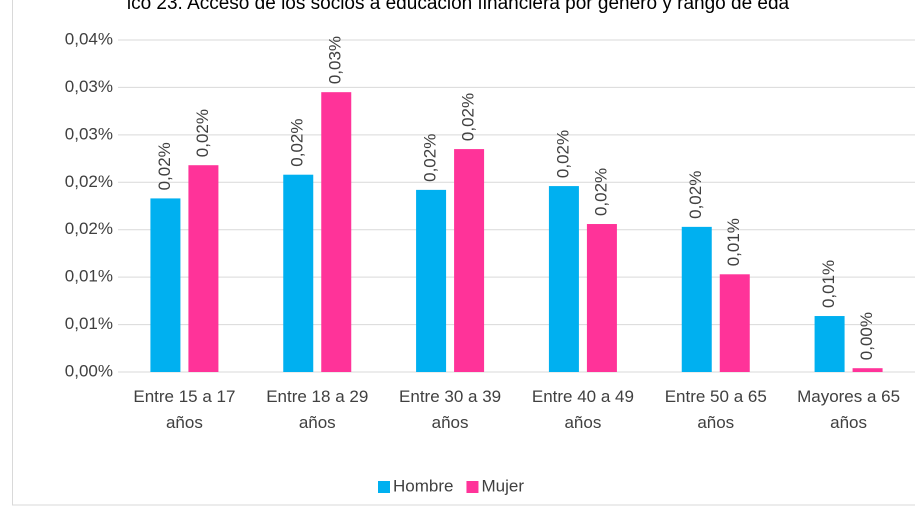  What do you see at coordinates (423, 485) in the screenshot?
I see `legend-label: Hombre` at bounding box center [423, 485].